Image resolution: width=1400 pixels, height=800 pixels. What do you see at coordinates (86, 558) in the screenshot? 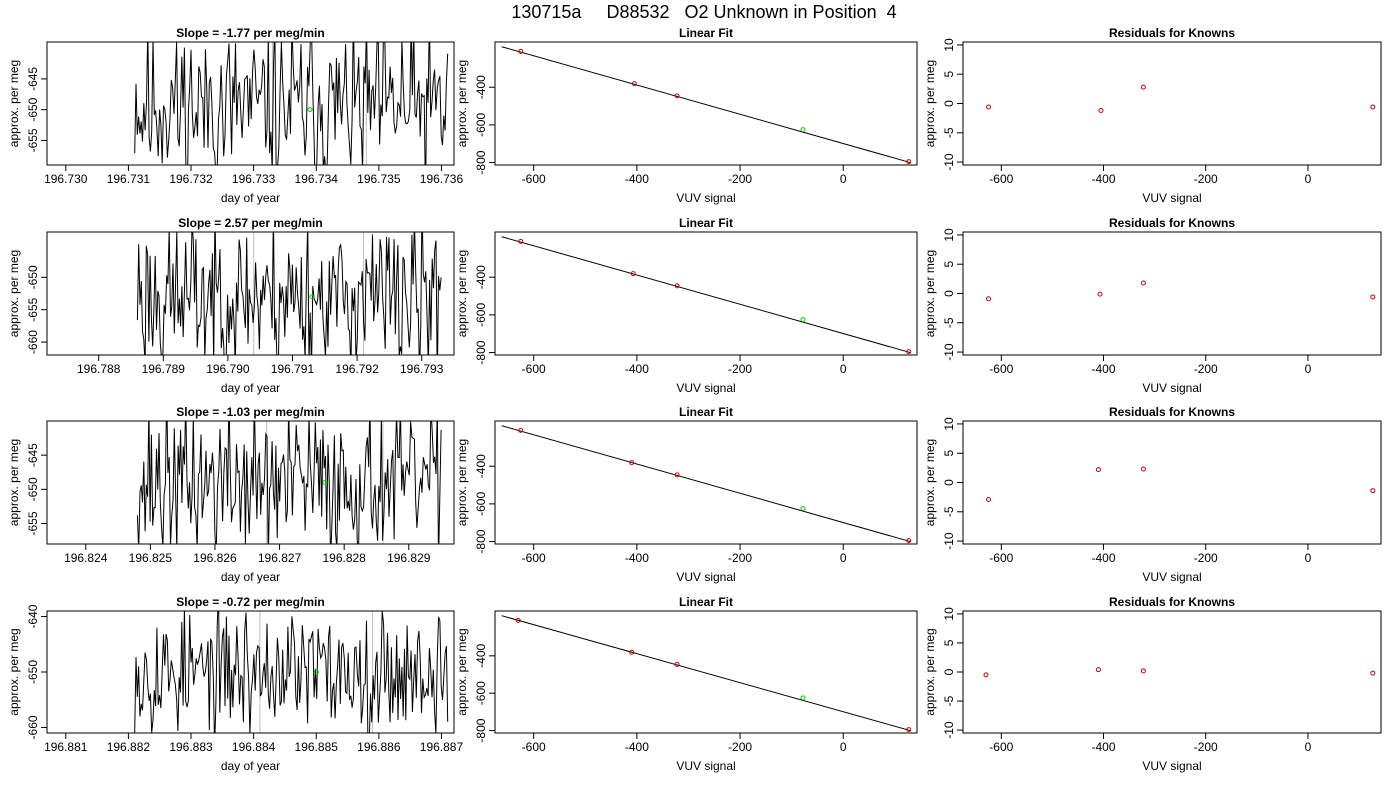
I see `x-tick-label: 196.824` at bounding box center [86, 558].